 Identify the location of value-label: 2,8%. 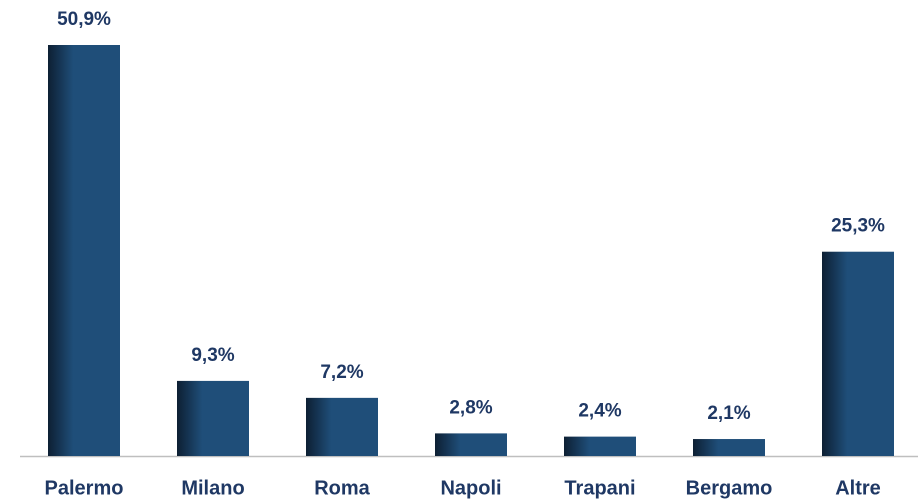
(470, 407).